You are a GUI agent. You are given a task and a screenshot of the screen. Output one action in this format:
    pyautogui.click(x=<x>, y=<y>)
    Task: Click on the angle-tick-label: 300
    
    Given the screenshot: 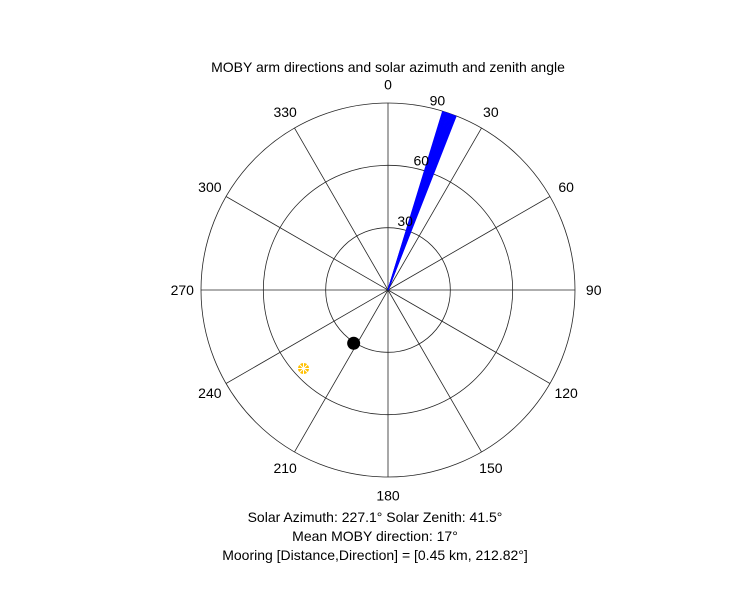 What is the action you would take?
    pyautogui.click(x=210, y=187)
    